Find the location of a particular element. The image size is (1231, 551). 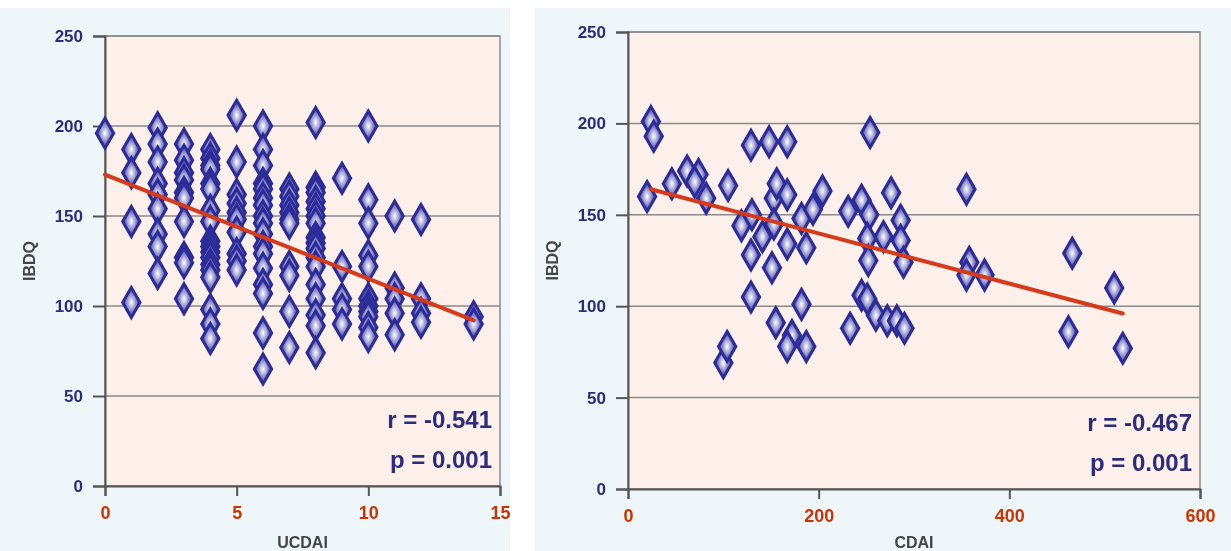

x-tick-label: 5 is located at coordinates (237, 512).